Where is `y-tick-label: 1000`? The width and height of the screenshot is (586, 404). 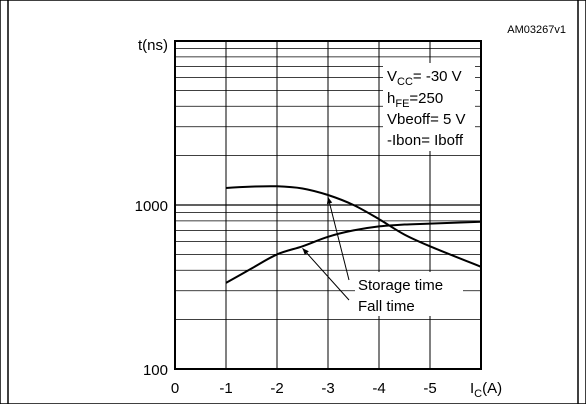 y-tick-label: 1000 is located at coordinates (151, 206).